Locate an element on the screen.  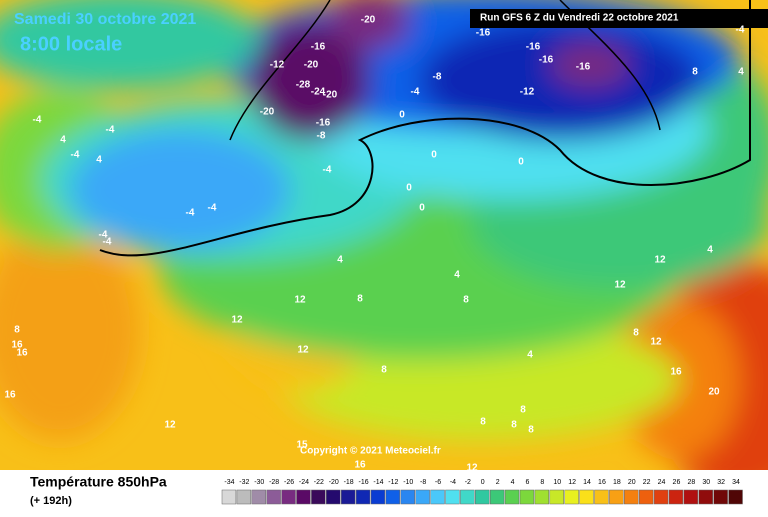
local-time: 8:00 locale is located at coordinates (71, 44).